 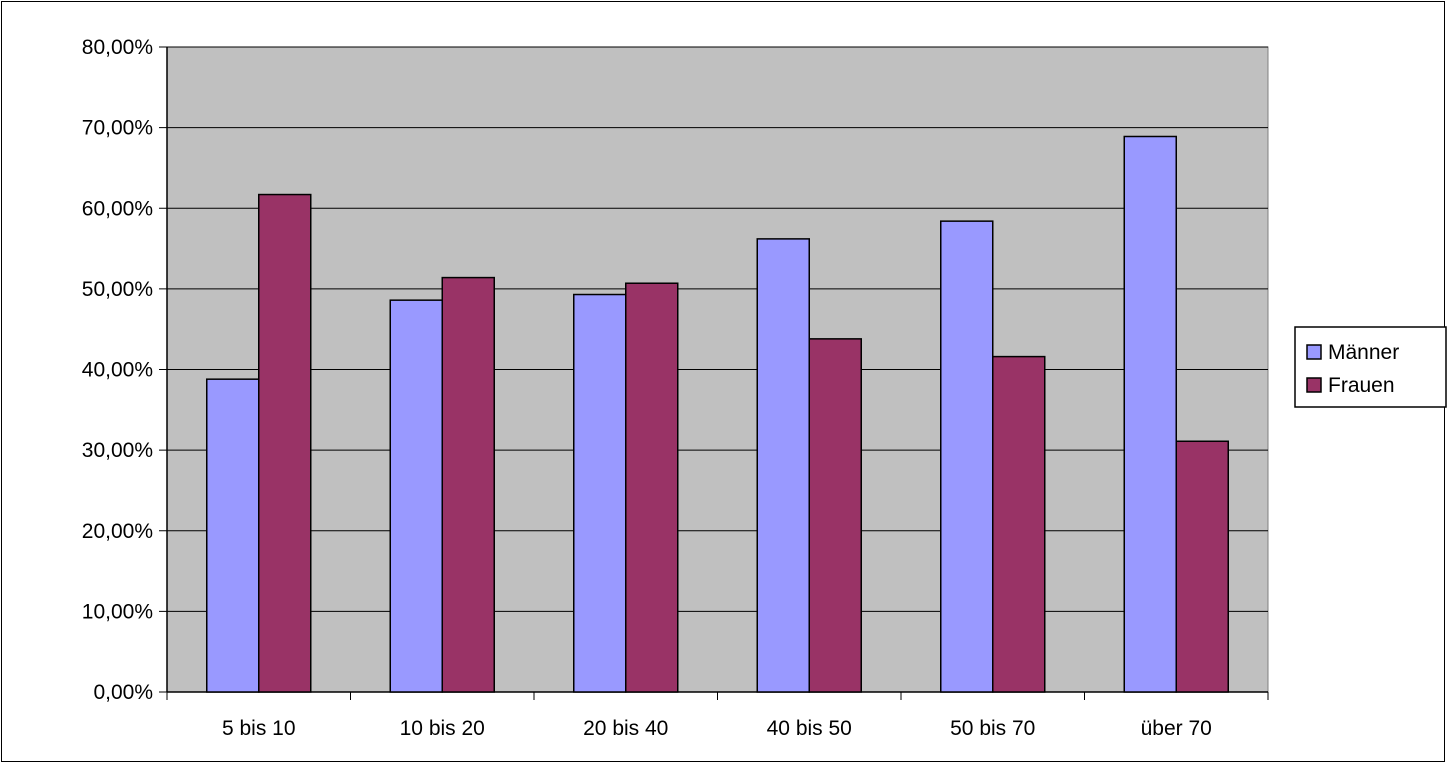 I want to click on y-tick-label: 40,00%, so click(x=117, y=370).